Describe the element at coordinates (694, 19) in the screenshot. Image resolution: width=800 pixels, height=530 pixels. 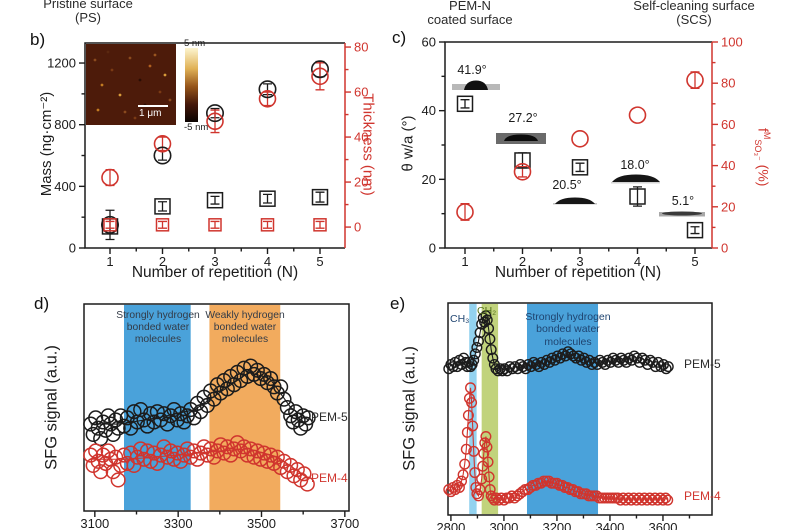
I see `header-self-cleaning-abbrev: (SCS)` at that location.